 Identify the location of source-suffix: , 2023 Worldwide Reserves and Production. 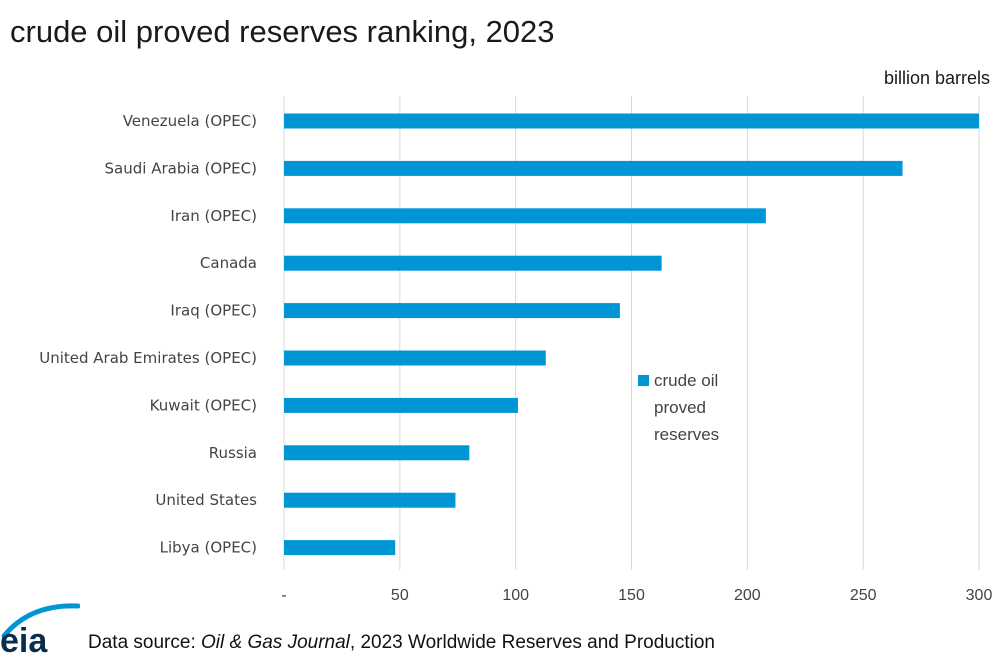
(532, 642).